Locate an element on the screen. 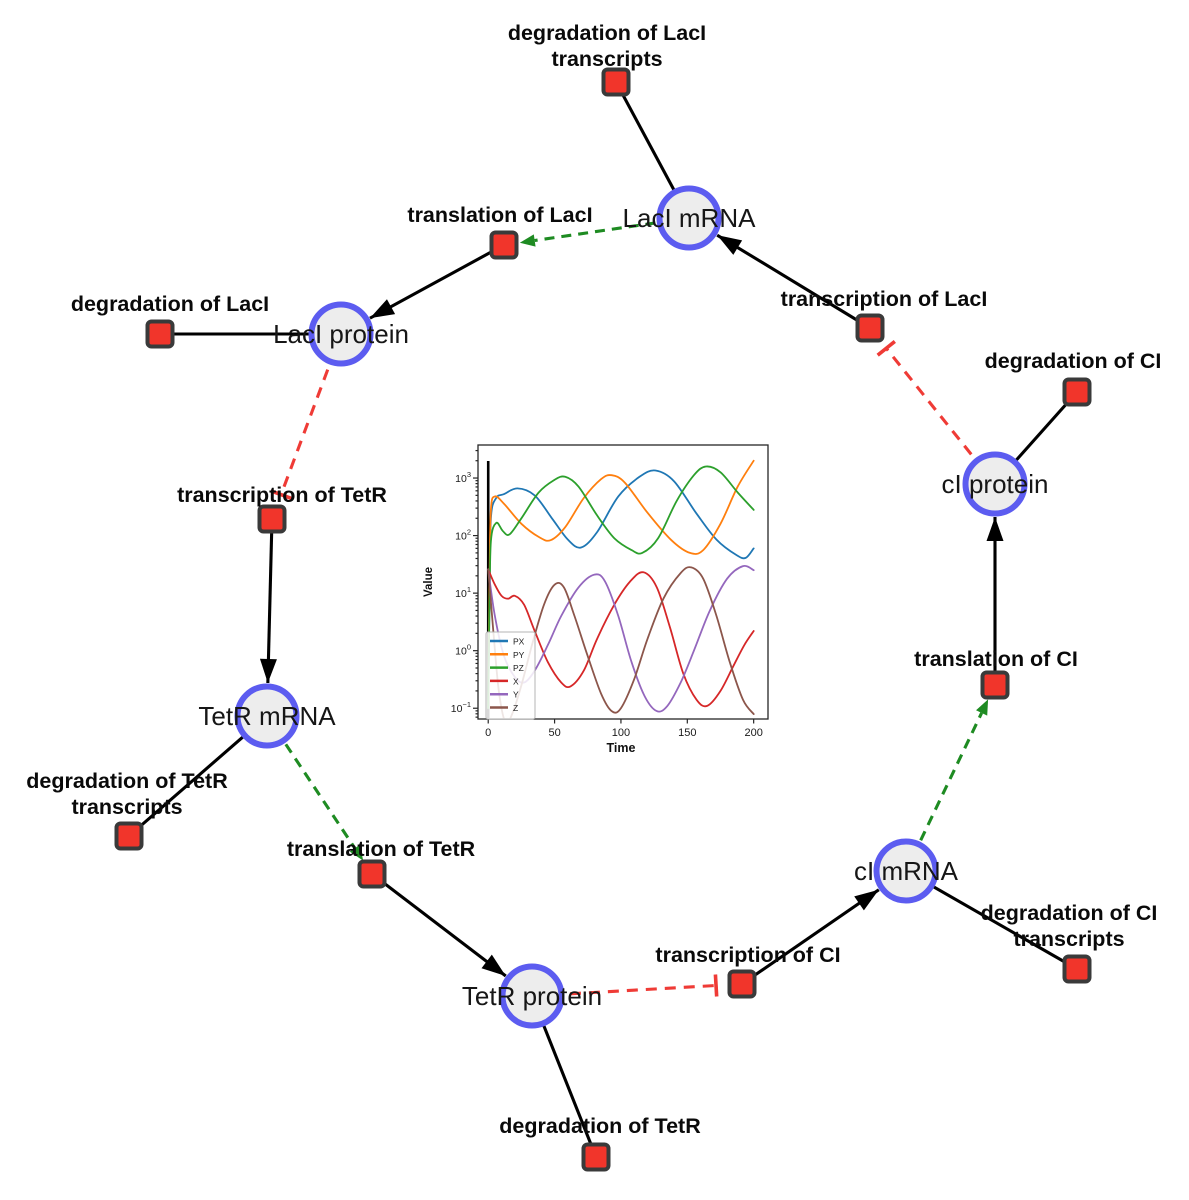 The height and width of the screenshot is (1200, 1189). species-label-laci_protein: LacI protein is located at coordinates (341, 334).